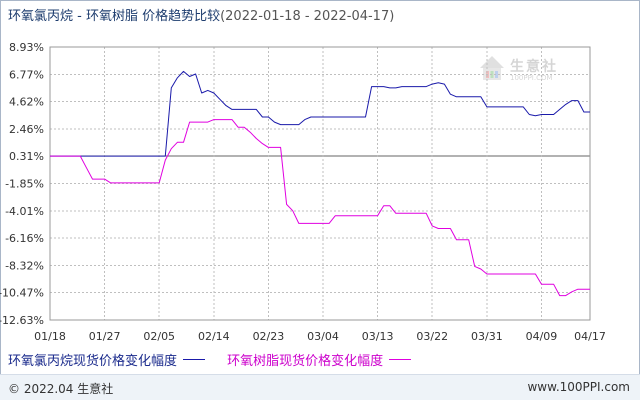 The width and height of the screenshot is (640, 400). What do you see at coordinates (26, 74) in the screenshot?
I see `y-tick-label: 6.77%` at bounding box center [26, 74].